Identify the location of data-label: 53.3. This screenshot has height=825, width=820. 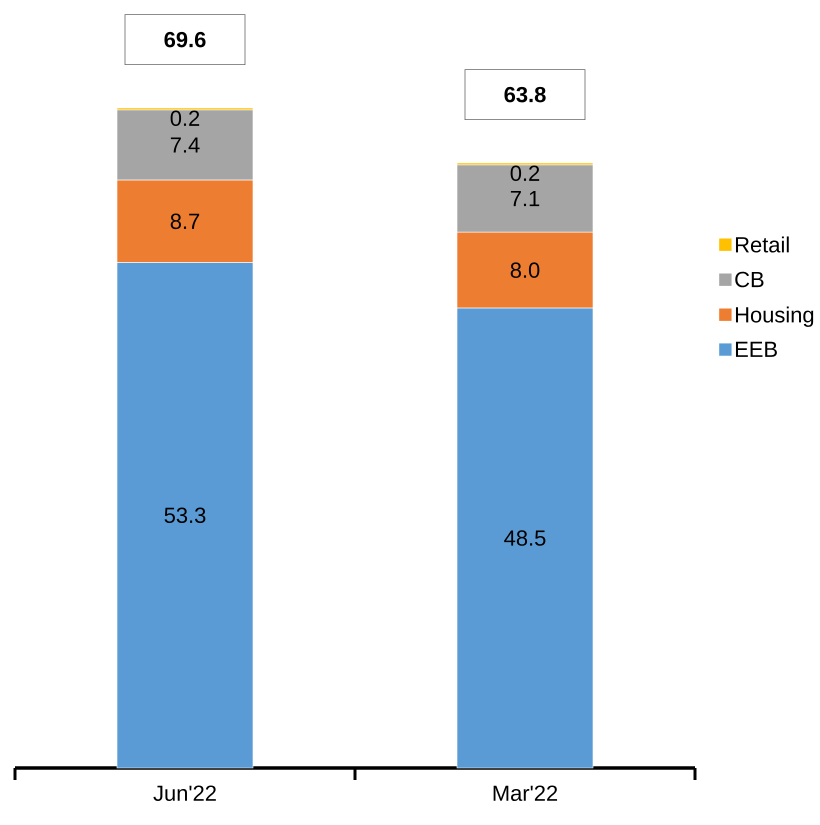
(185, 516).